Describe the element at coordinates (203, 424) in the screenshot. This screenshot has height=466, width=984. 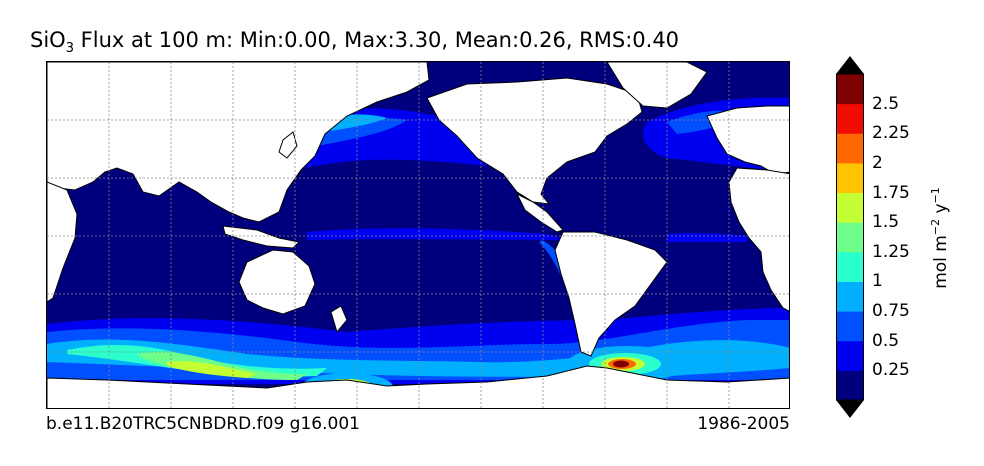
I see `case-name: b.e11.B20TRC5CNBDRD.f09 g16.001` at that location.